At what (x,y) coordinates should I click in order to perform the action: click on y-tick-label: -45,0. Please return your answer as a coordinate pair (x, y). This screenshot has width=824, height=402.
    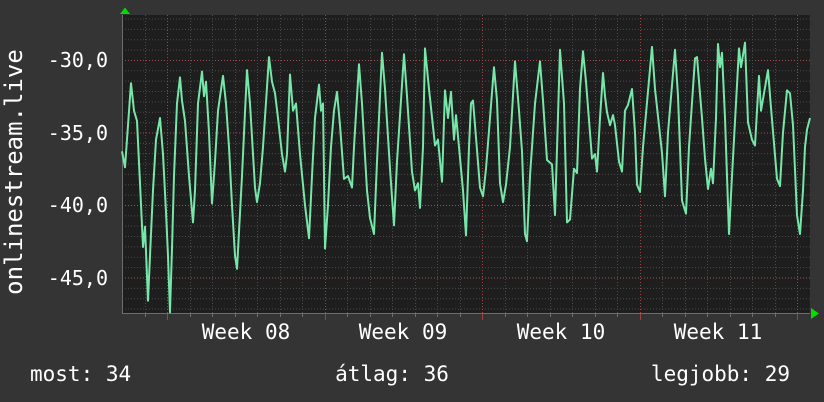
    Looking at the image, I should click on (77, 278).